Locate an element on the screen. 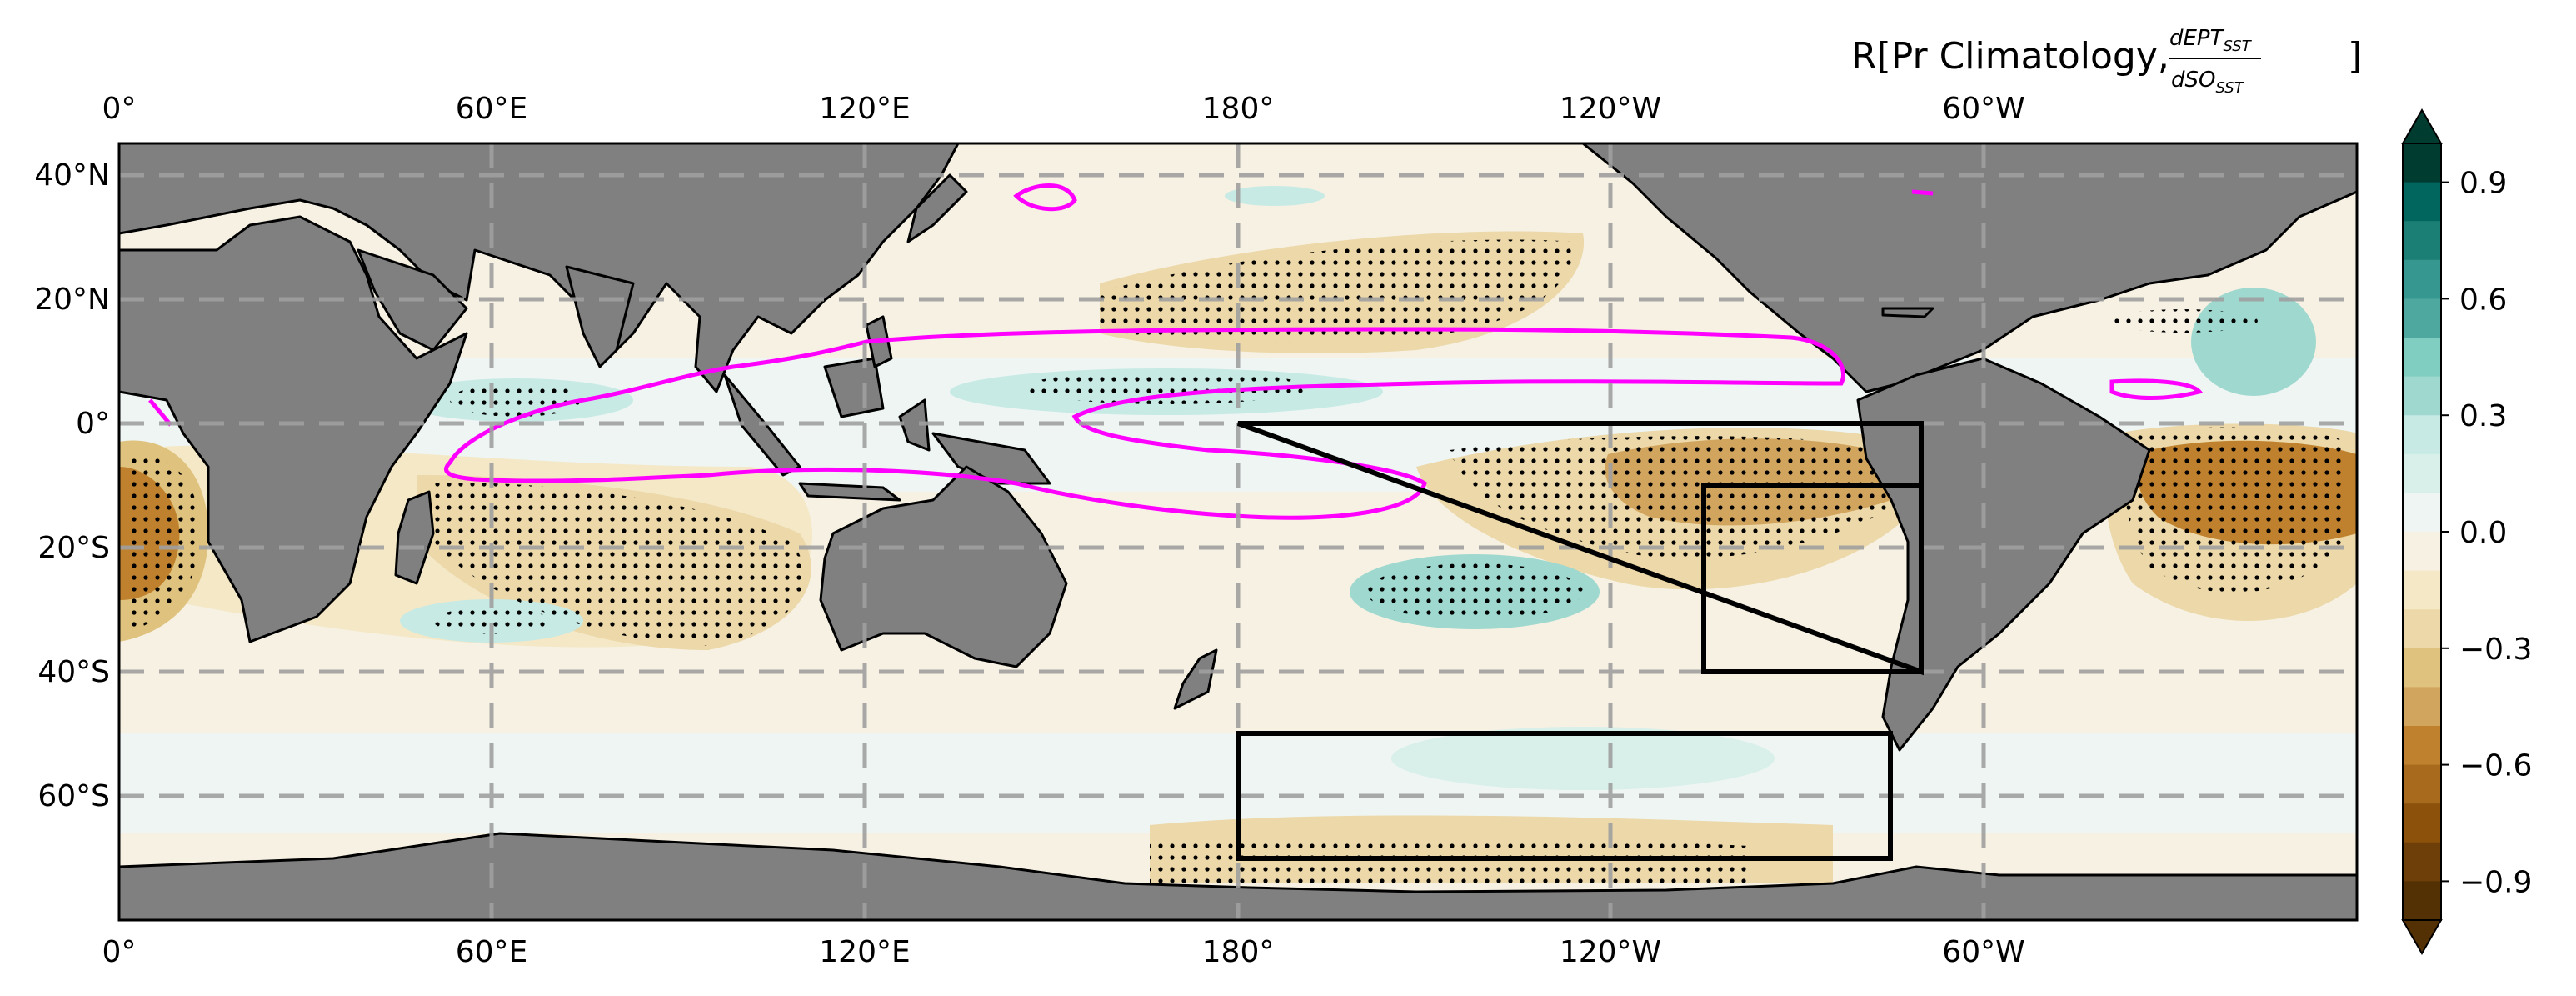 The image size is (2576, 996). title-prefix: R[Pr Climatology, is located at coordinates (2010, 57).